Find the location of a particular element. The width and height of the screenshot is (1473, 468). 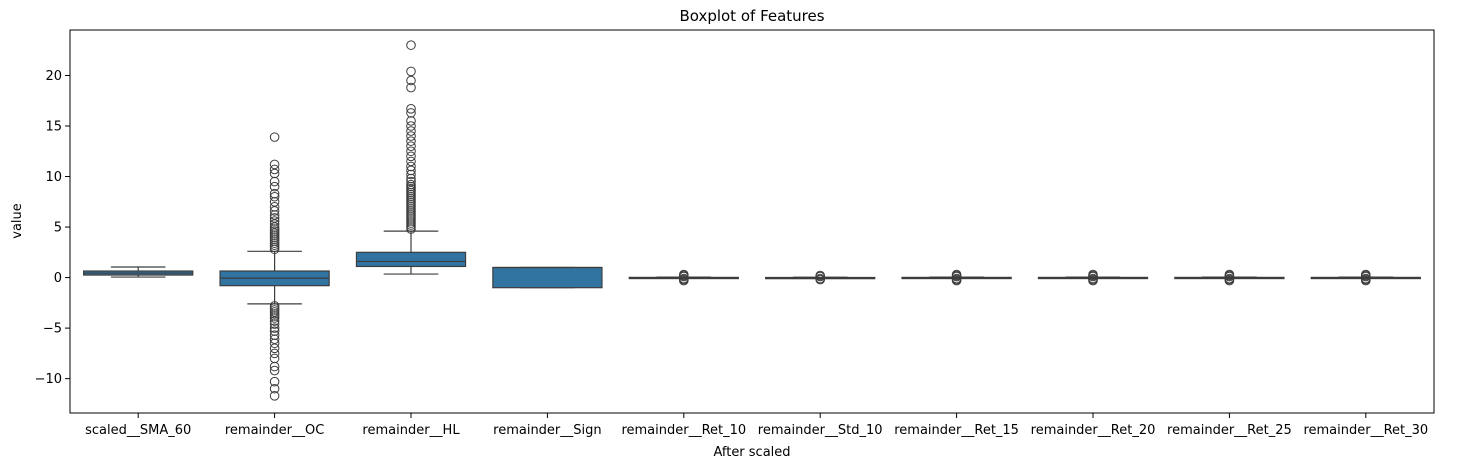

x-tick-label: remainder__Ret_20 is located at coordinates (1093, 430).